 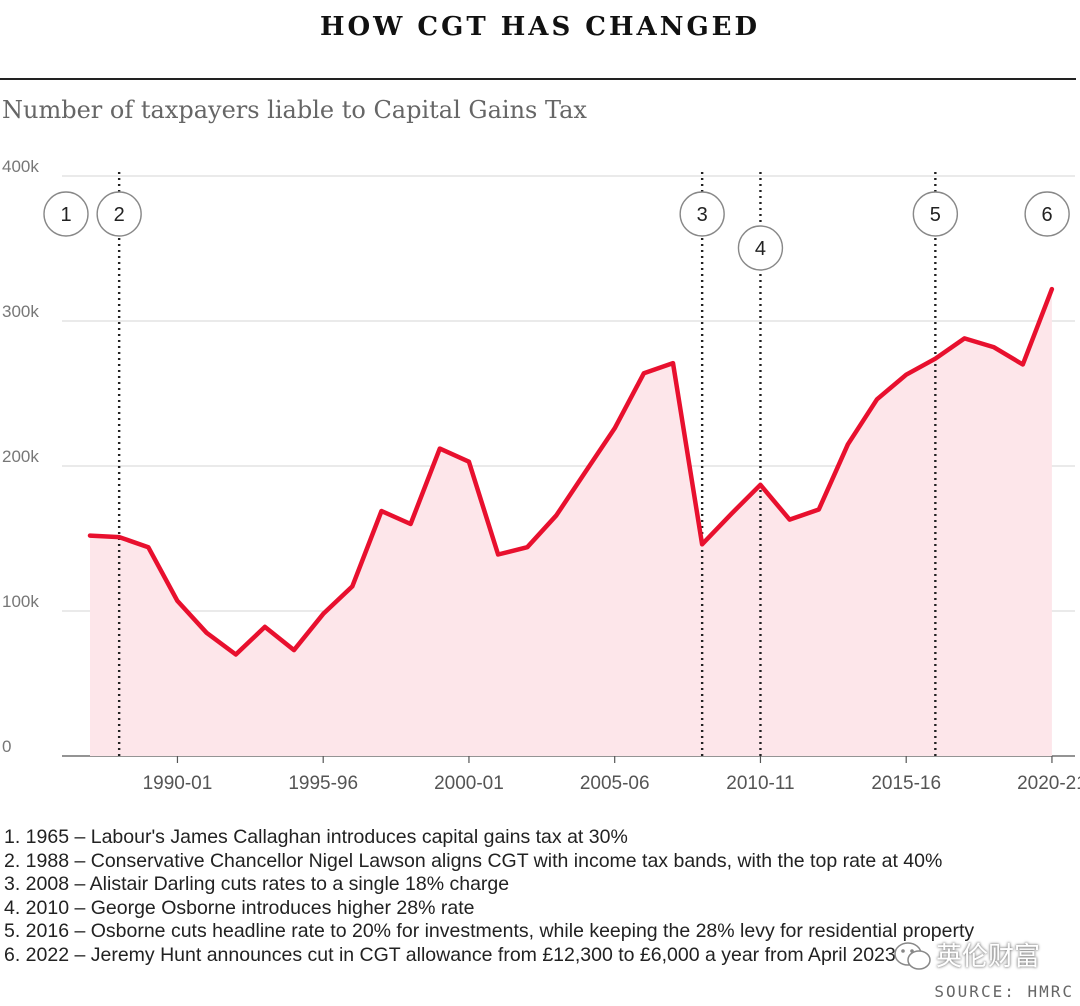 I want to click on event-marker-label: 6, so click(x=1047, y=215).